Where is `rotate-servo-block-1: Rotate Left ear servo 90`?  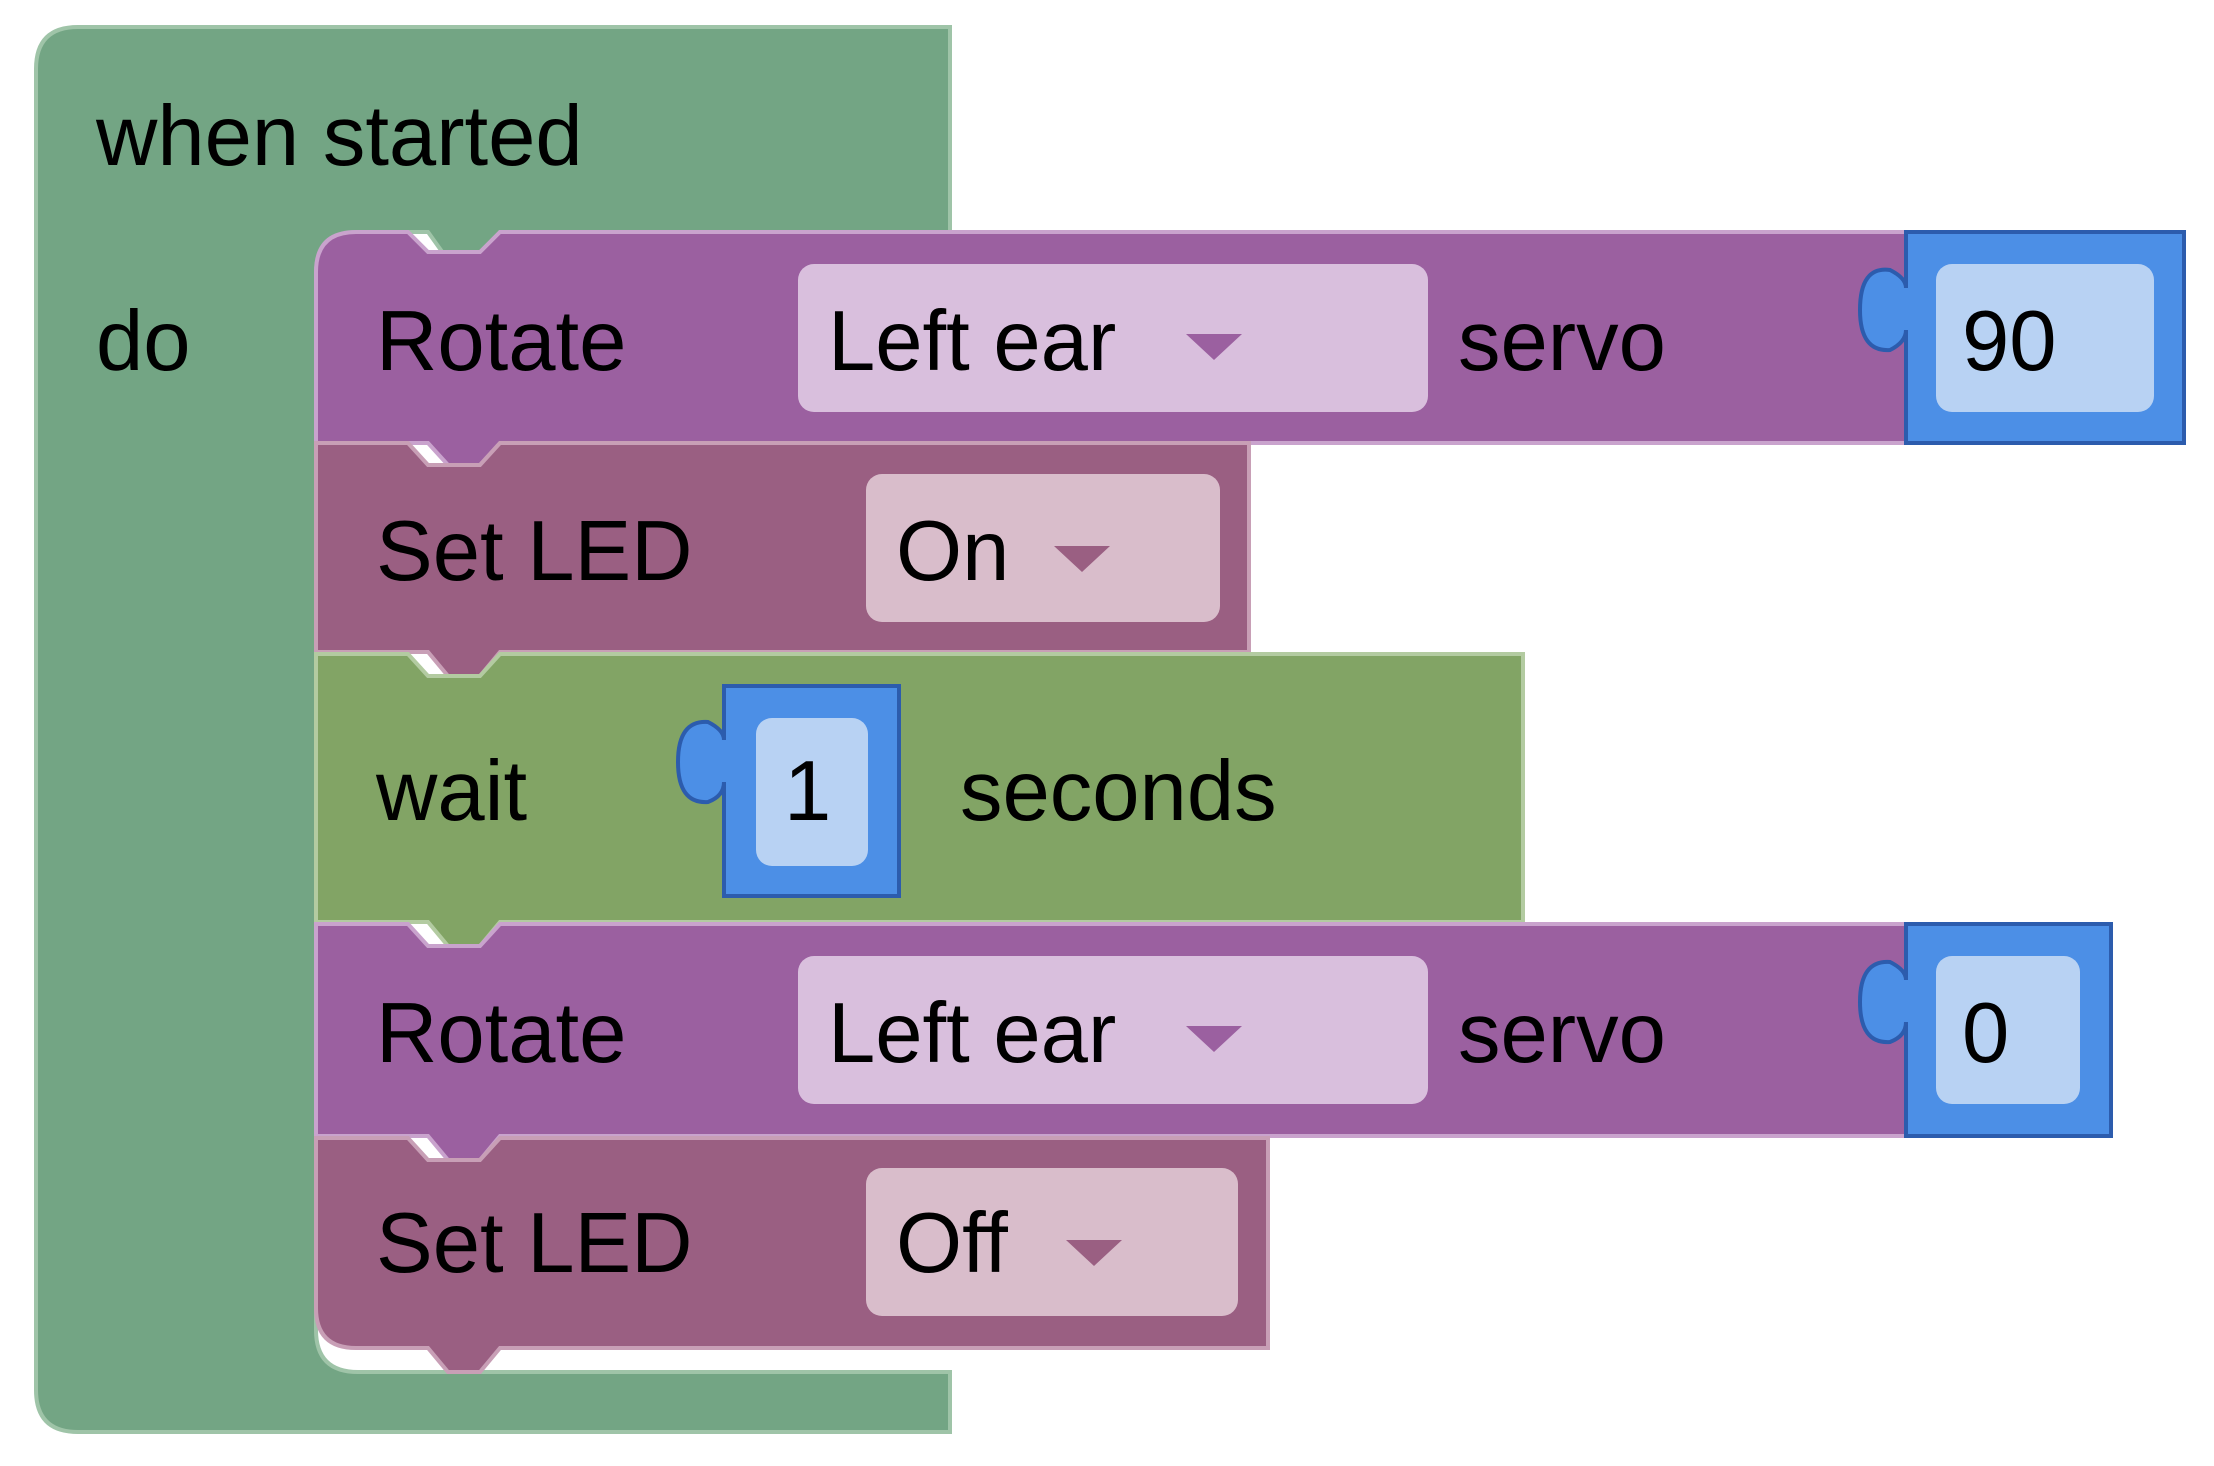
rotate-servo-block-1: Rotate Left ear servo 90 is located at coordinates (1250, 348).